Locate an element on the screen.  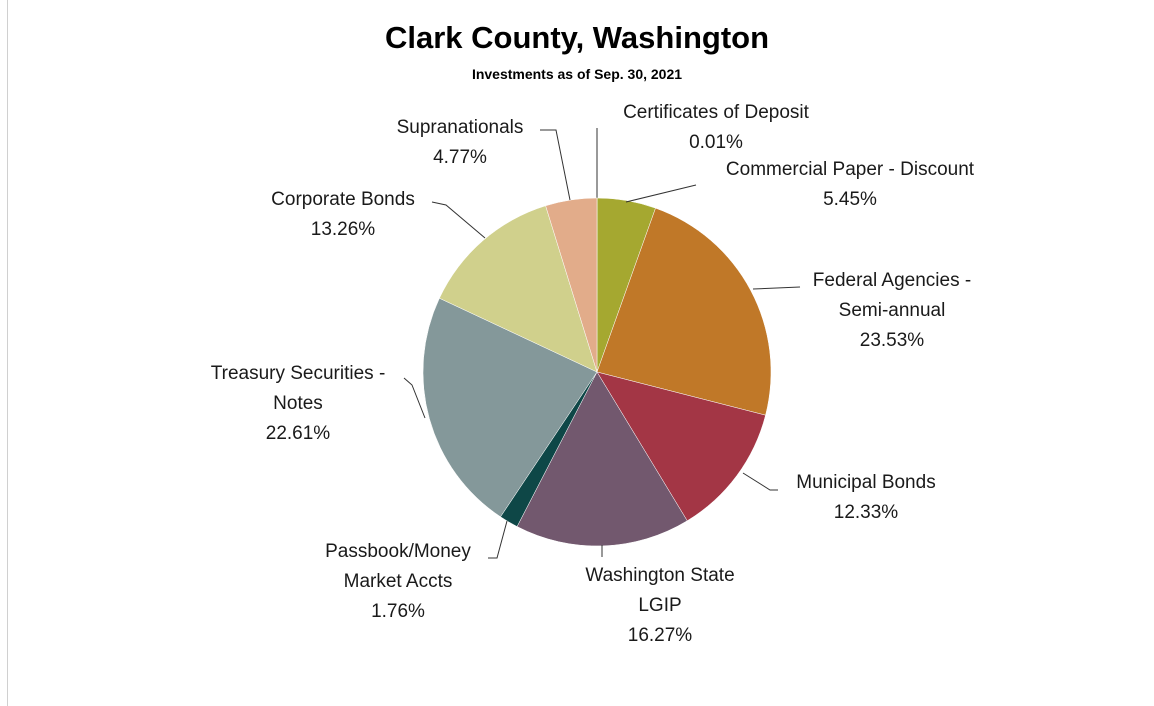
category-label: Supranationals is located at coordinates (460, 127).